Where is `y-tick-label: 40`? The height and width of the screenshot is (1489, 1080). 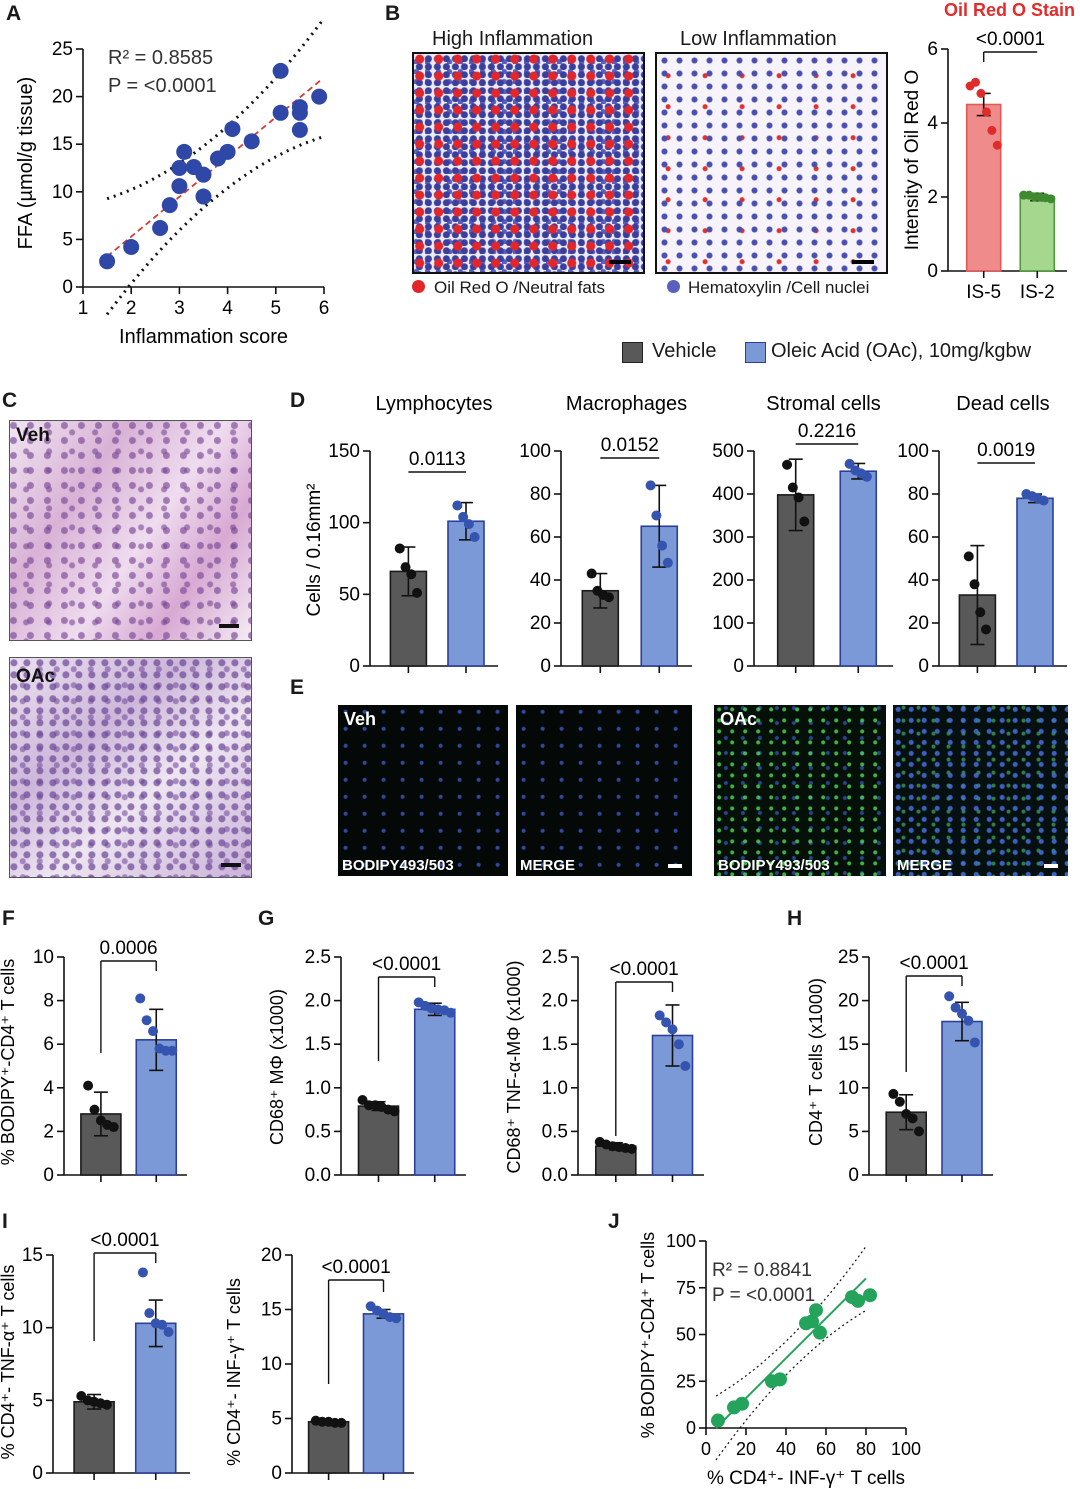 y-tick-label: 40 is located at coordinates (918, 580).